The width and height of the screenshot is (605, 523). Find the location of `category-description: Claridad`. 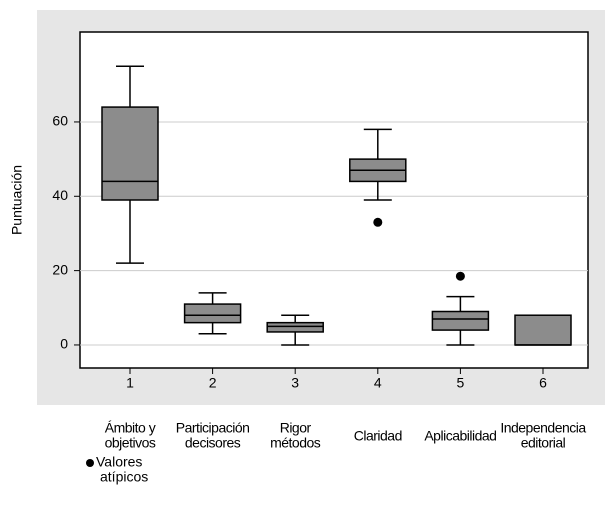

category-description: Claridad is located at coordinates (378, 436).